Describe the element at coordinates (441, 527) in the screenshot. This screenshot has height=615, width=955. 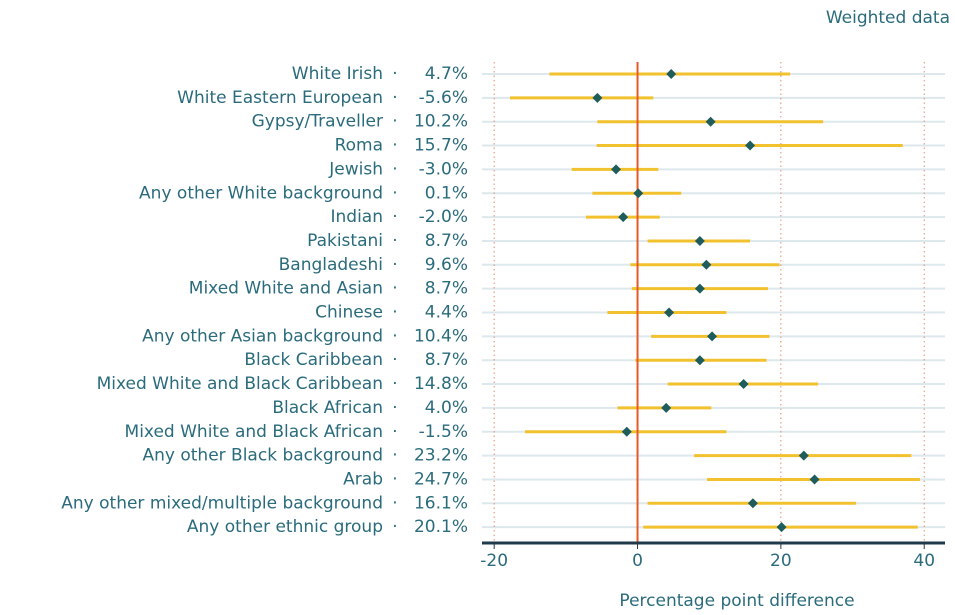
I see `value-label: 20.1%` at that location.